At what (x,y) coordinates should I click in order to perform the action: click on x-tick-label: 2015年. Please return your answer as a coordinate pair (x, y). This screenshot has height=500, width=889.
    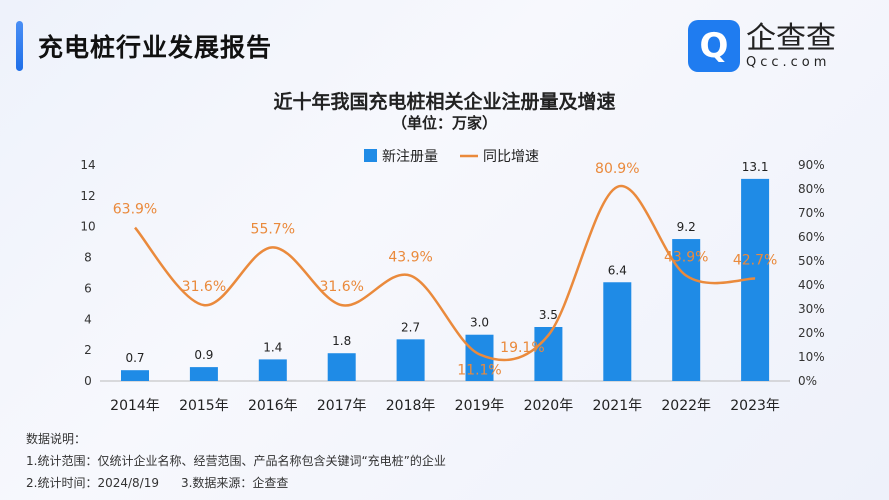
    Looking at the image, I should click on (204, 406).